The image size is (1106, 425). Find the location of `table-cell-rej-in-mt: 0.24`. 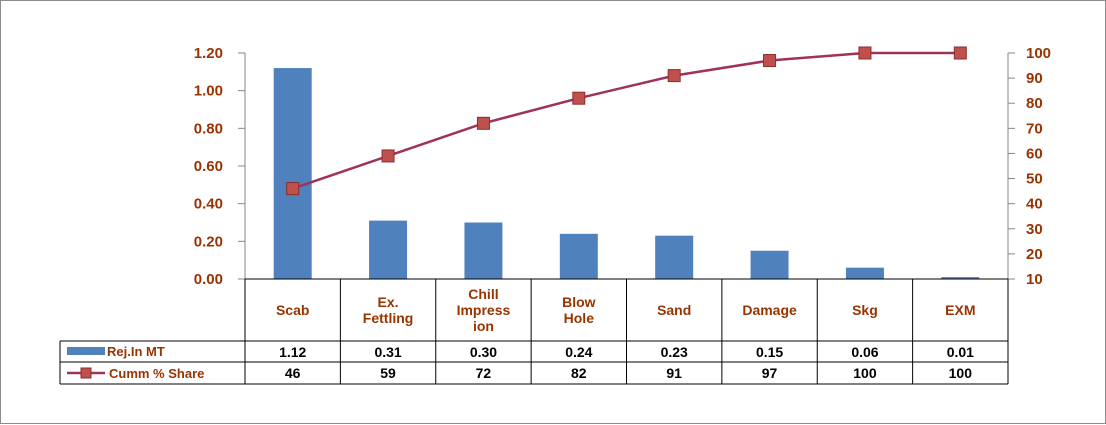

table-cell-rej-in-mt: 0.24 is located at coordinates (578, 352).